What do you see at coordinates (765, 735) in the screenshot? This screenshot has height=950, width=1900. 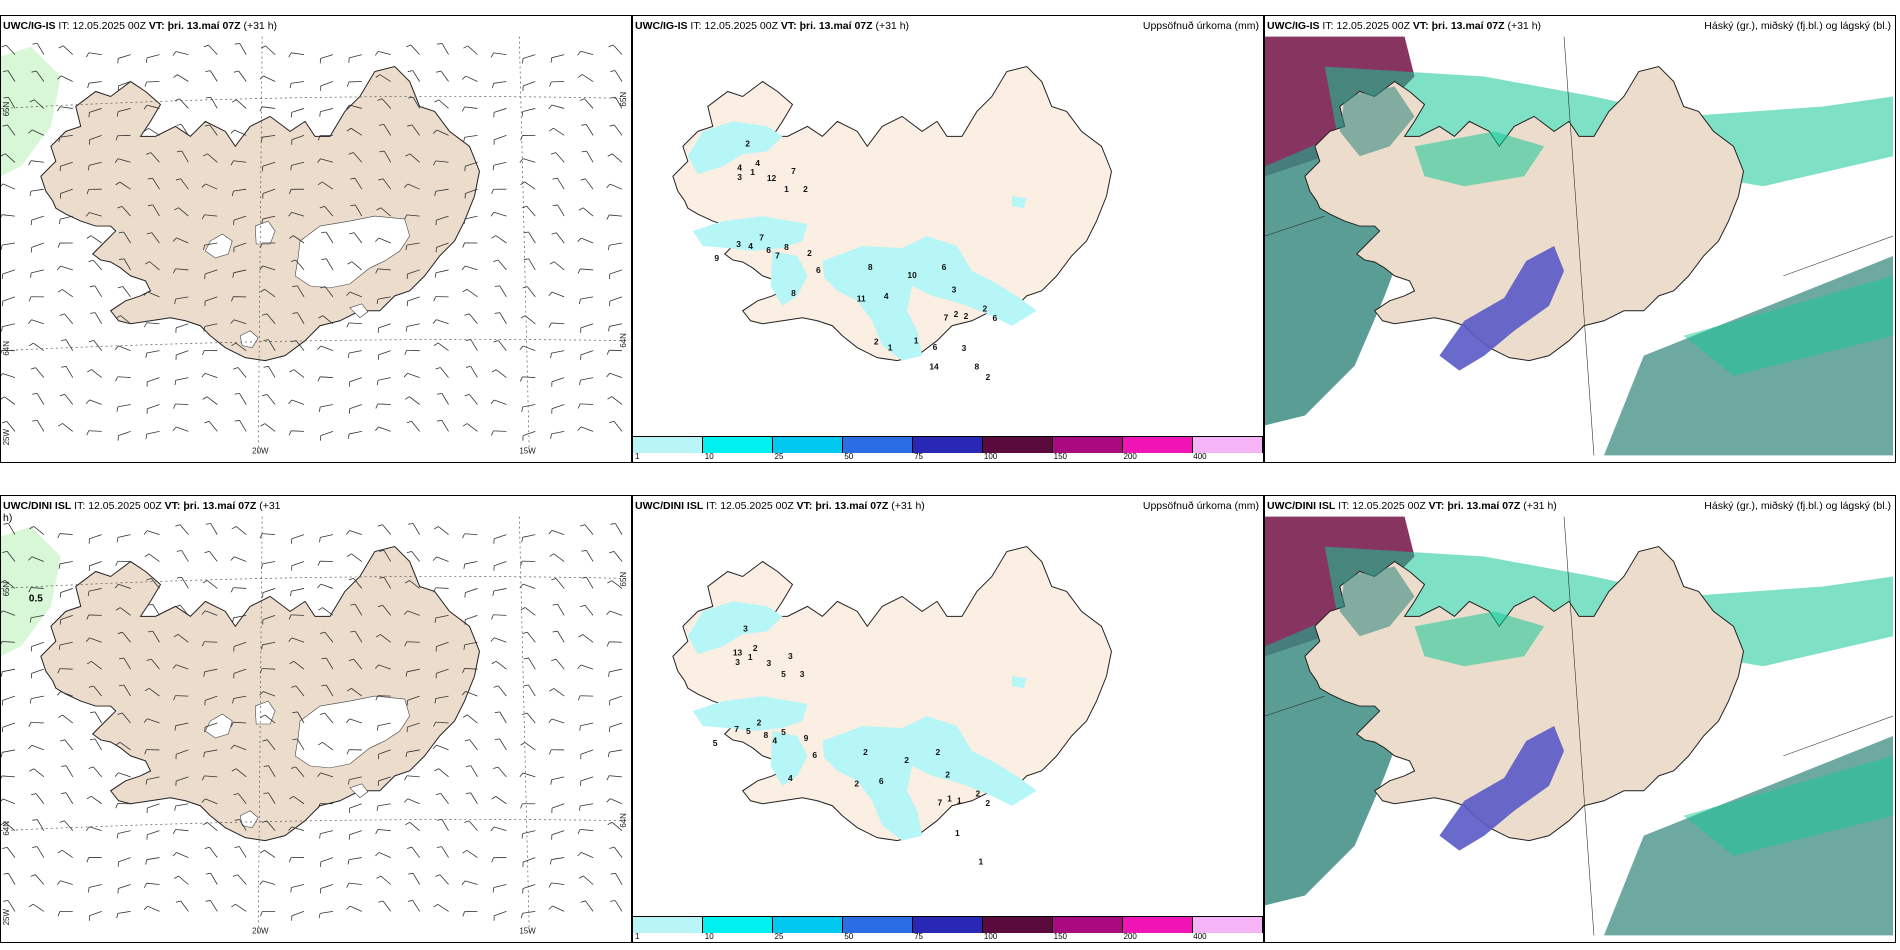 I see `precip-value-label: 8` at bounding box center [765, 735].